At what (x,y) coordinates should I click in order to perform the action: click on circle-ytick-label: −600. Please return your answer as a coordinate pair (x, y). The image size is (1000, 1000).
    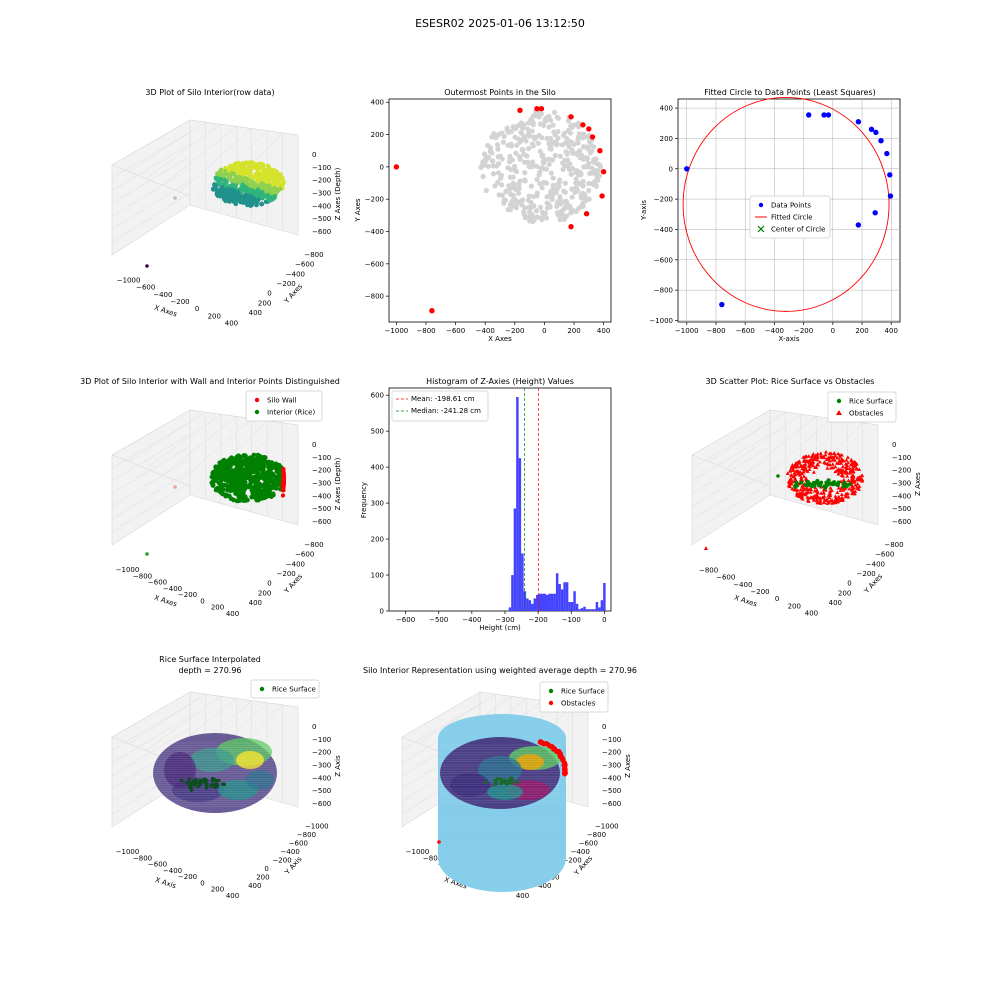
    Looking at the image, I should click on (663, 260).